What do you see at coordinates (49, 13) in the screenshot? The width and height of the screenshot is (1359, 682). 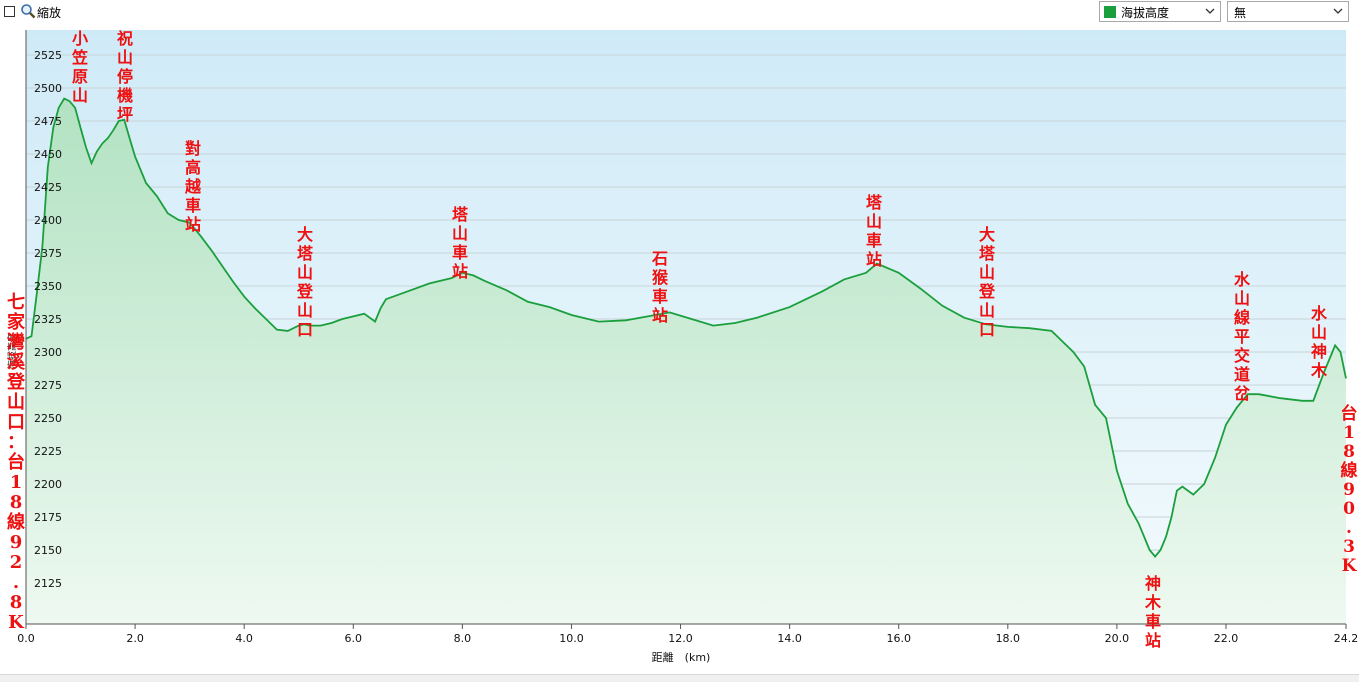 I see `zoom-label: 縮放` at bounding box center [49, 13].